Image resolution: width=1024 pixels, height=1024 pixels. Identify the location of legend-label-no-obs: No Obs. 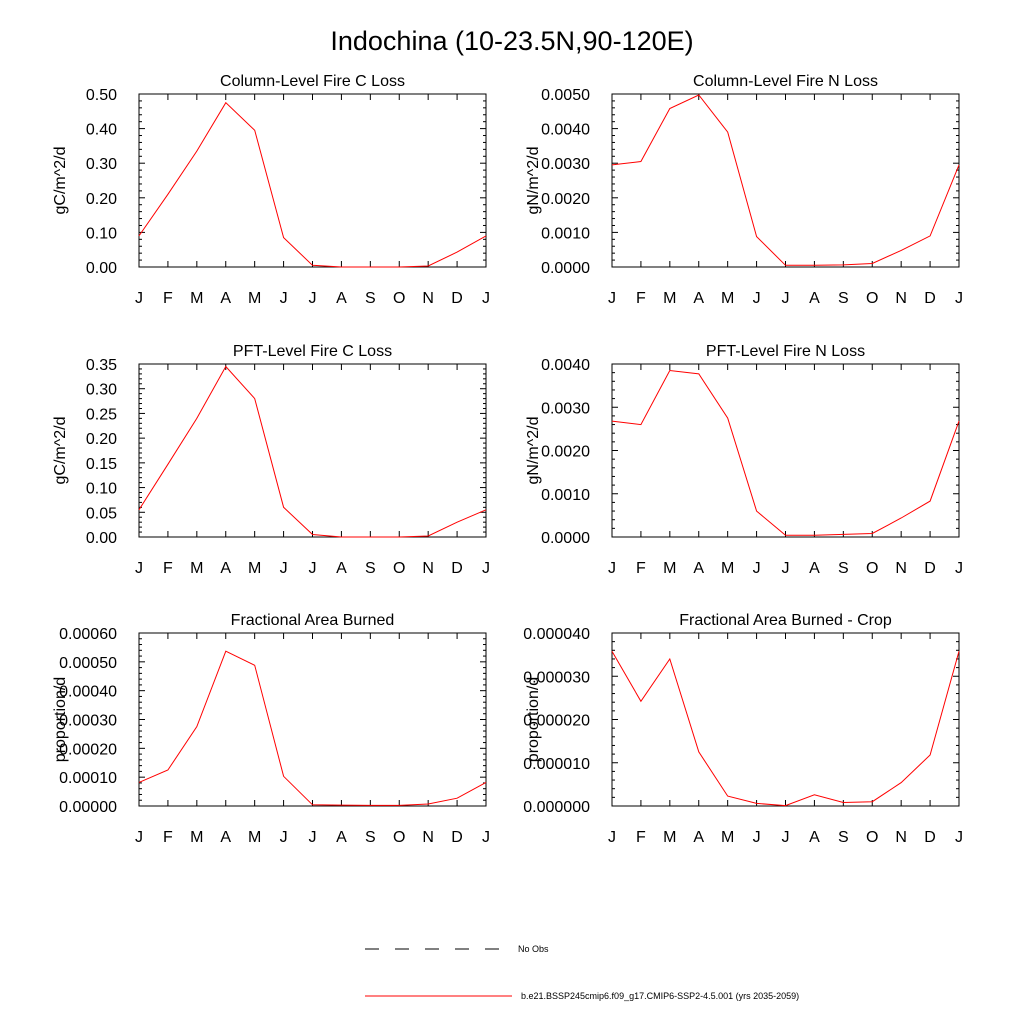
(533, 949).